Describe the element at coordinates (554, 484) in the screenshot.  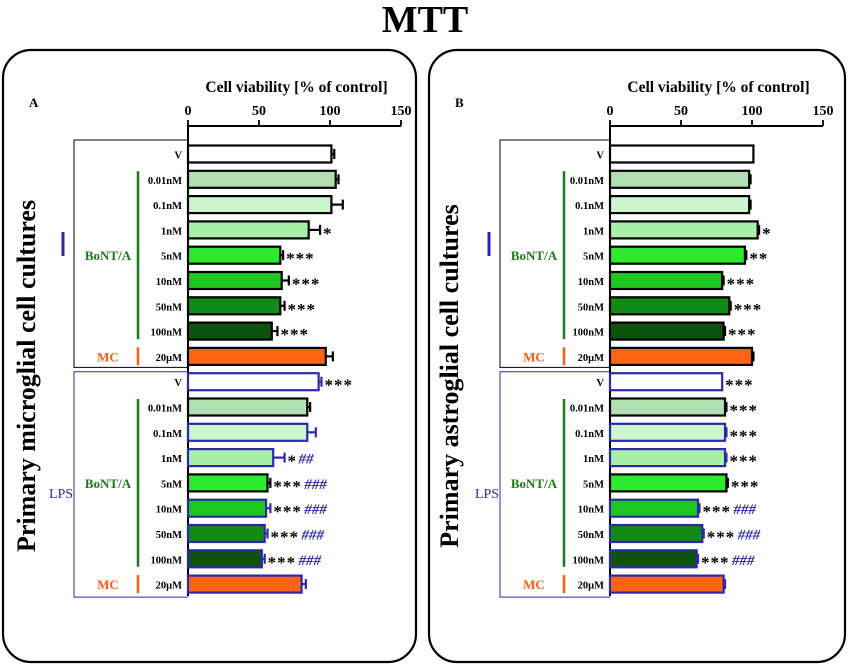
I see `group-box-lps` at that location.